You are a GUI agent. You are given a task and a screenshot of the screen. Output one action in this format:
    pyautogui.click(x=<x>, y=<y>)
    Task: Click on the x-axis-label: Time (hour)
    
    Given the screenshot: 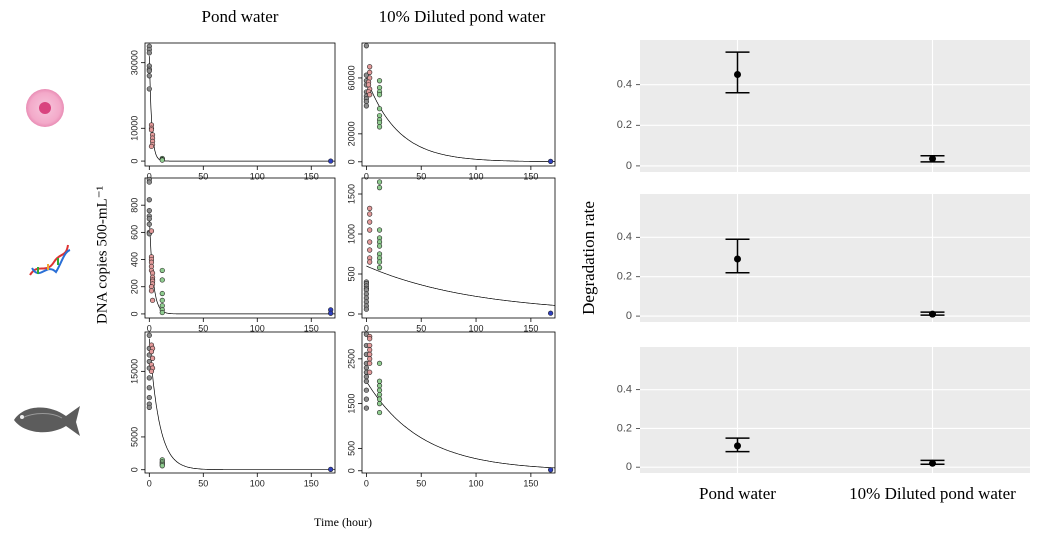 What is the action you would take?
    pyautogui.click(x=343, y=522)
    